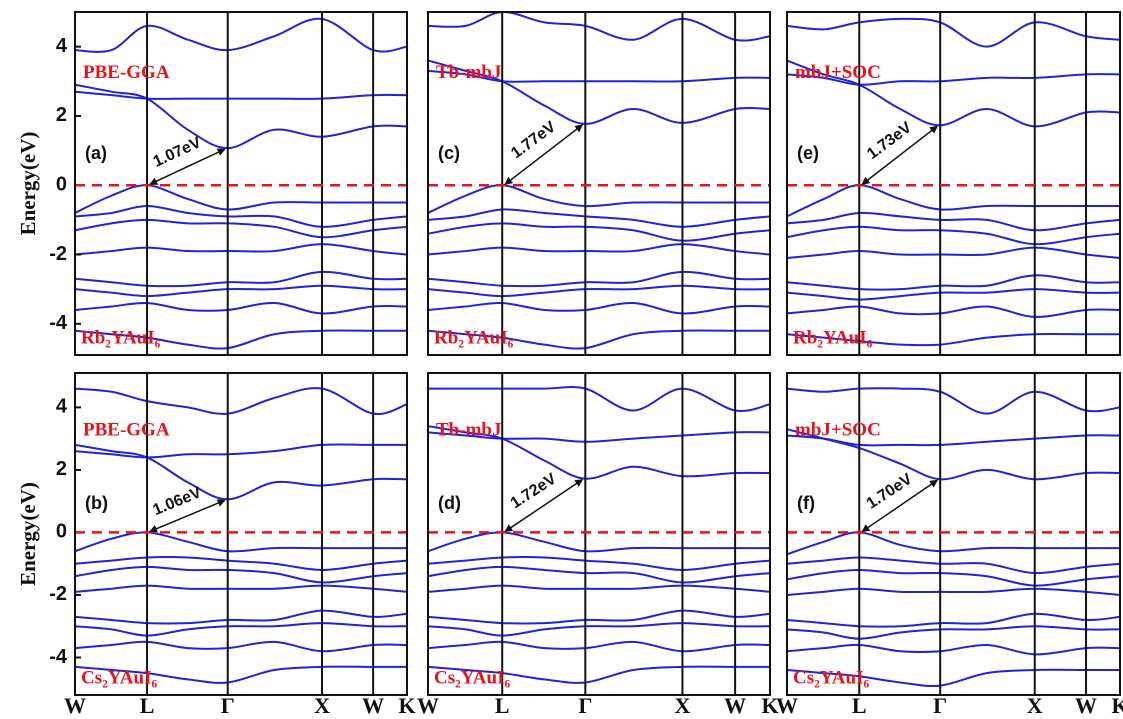 This screenshot has height=719, width=1123. I want to click on panel: 1.73eV (e) mbJ+SOC Rb₂YAuI₆, so click(953, 183).